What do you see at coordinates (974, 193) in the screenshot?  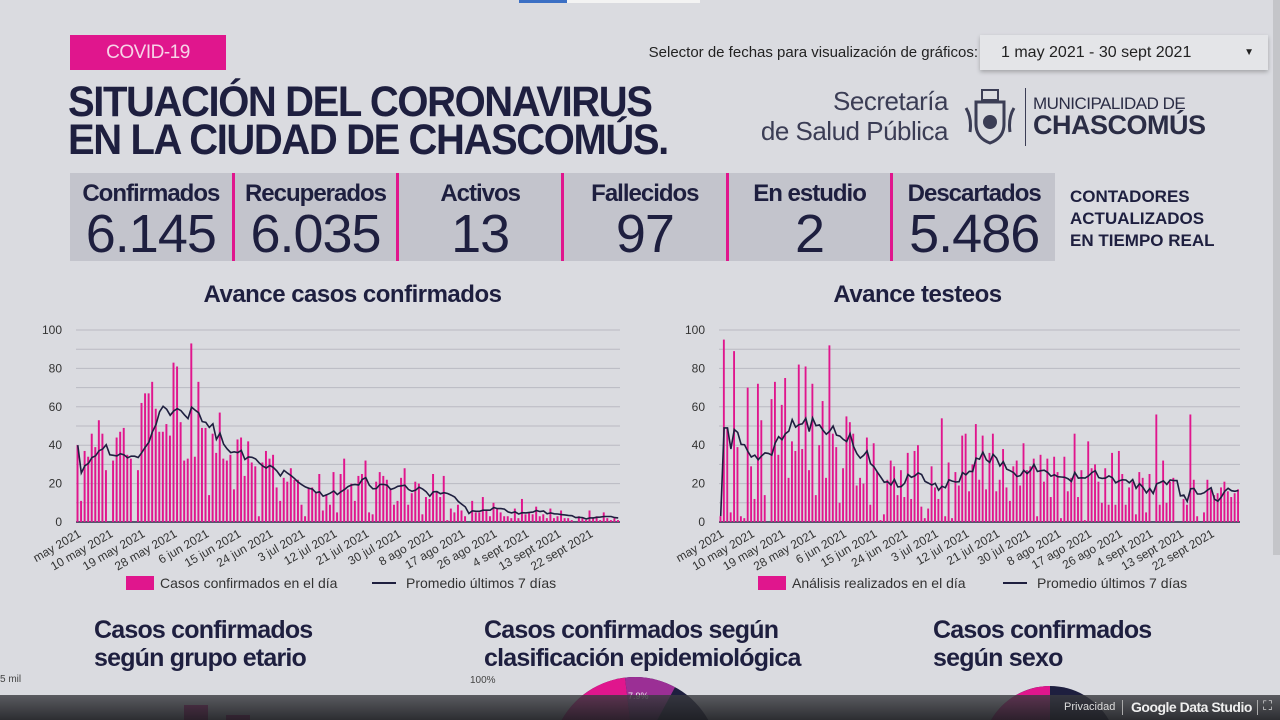 I see `counter-label: Descartados` at bounding box center [974, 193].